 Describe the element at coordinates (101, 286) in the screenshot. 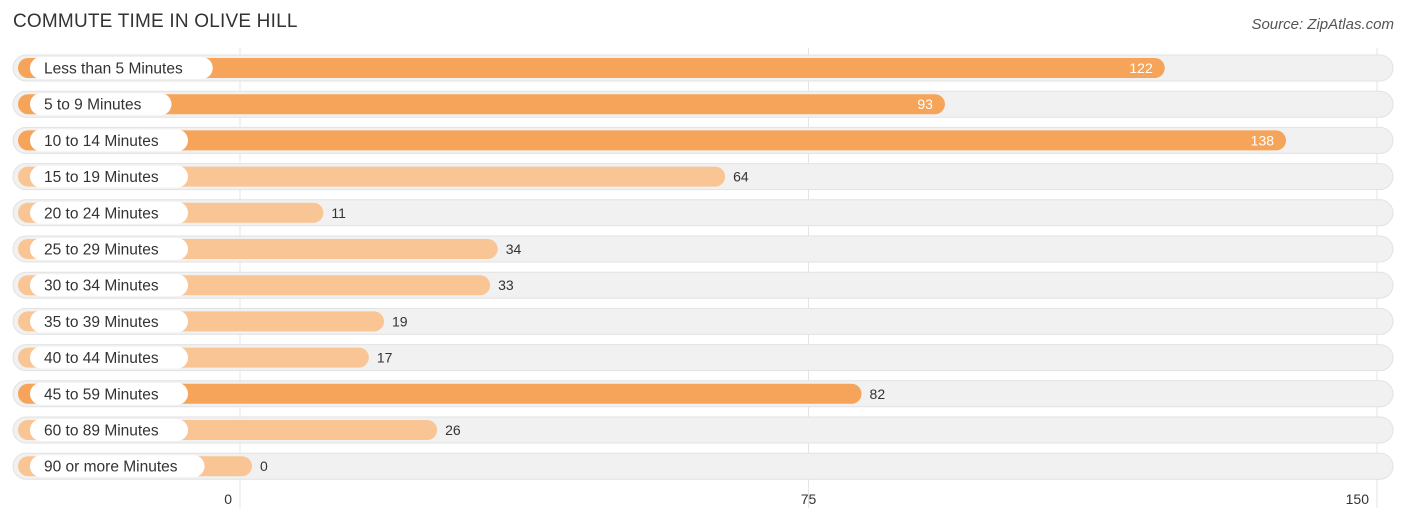

I see `category-label: 30 to 34 Minutes` at that location.